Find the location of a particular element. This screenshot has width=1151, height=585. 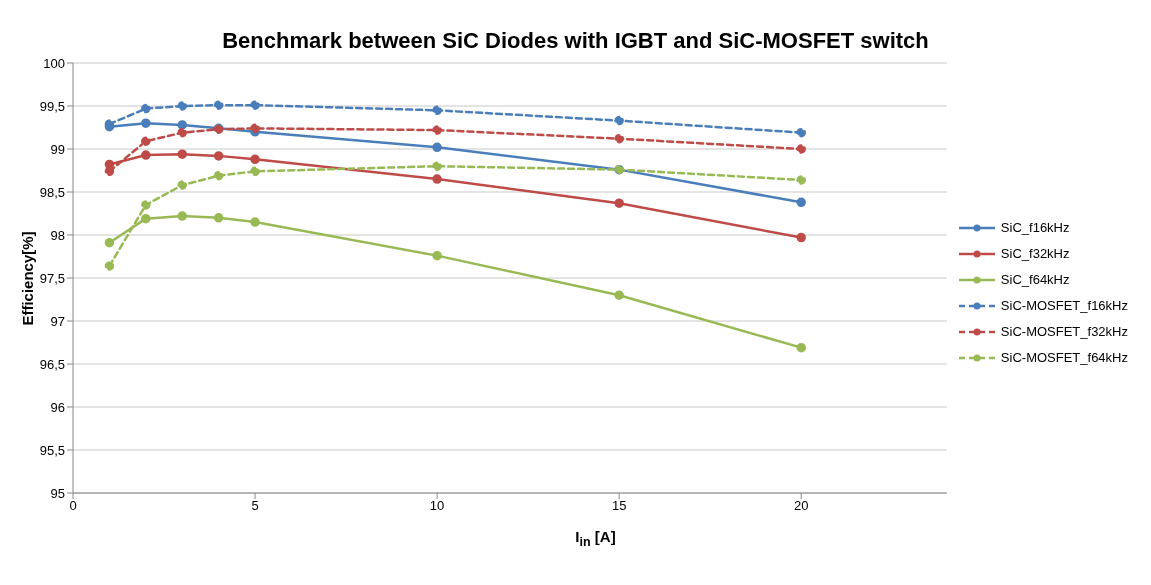

legend-label: SiC_f64kHz is located at coordinates (1035, 280).